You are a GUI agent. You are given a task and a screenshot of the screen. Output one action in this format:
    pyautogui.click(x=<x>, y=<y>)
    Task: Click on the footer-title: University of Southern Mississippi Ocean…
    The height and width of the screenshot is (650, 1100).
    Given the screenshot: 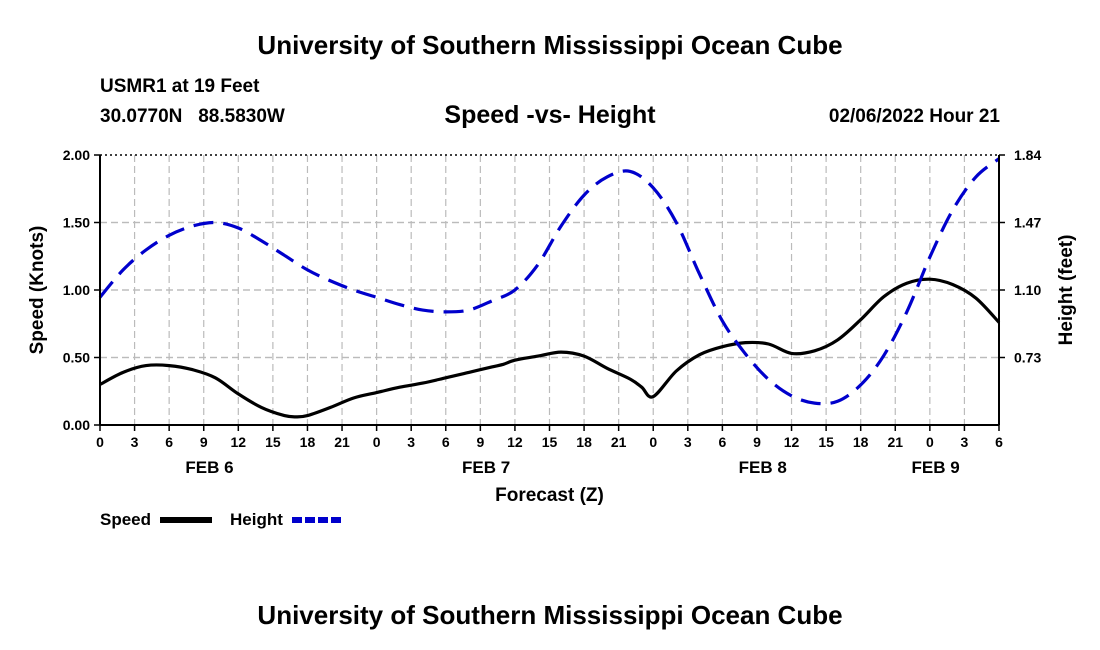 What is the action you would take?
    pyautogui.click(x=550, y=615)
    